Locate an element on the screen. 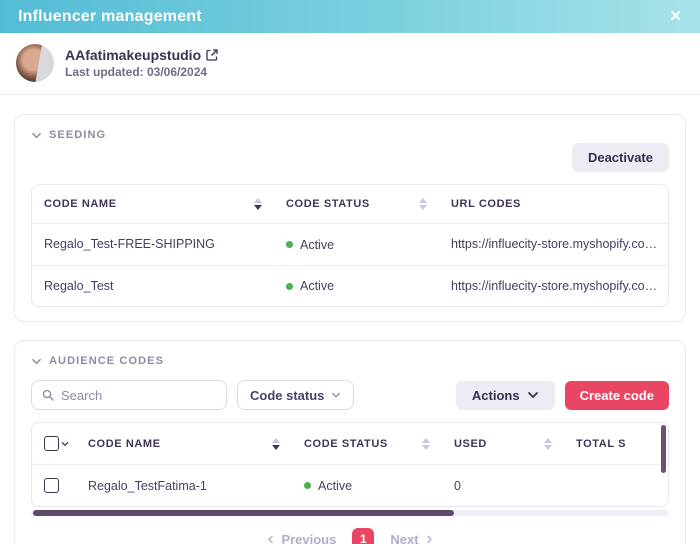  horizontal-scrollbar is located at coordinates (350, 513).